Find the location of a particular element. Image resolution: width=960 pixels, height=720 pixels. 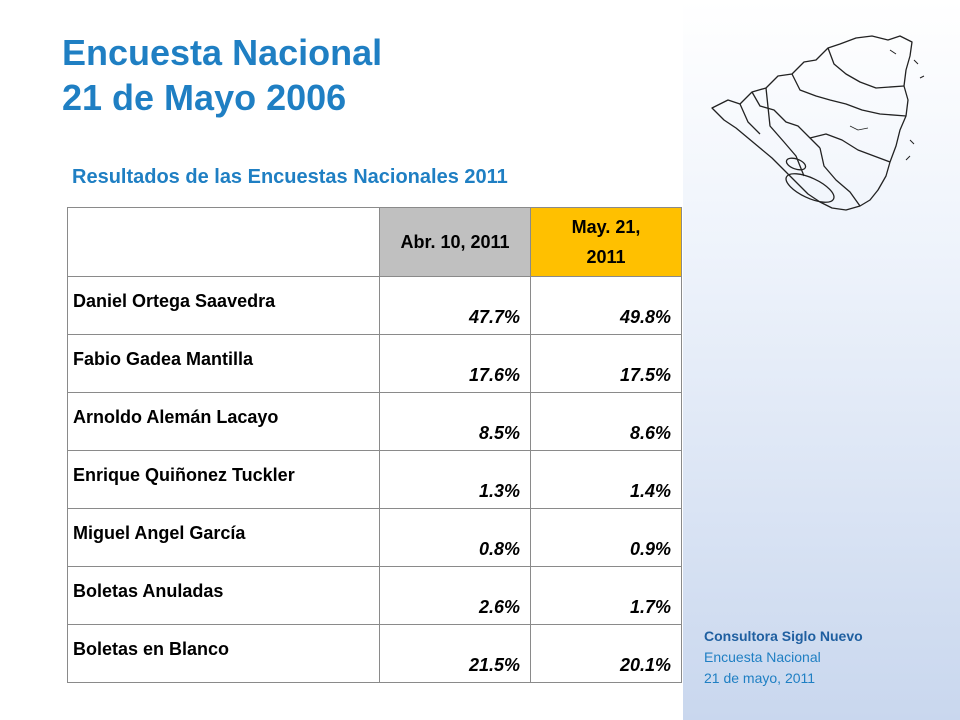

candidate-name: Enrique Quiñonez Tuckler is located at coordinates (184, 475).